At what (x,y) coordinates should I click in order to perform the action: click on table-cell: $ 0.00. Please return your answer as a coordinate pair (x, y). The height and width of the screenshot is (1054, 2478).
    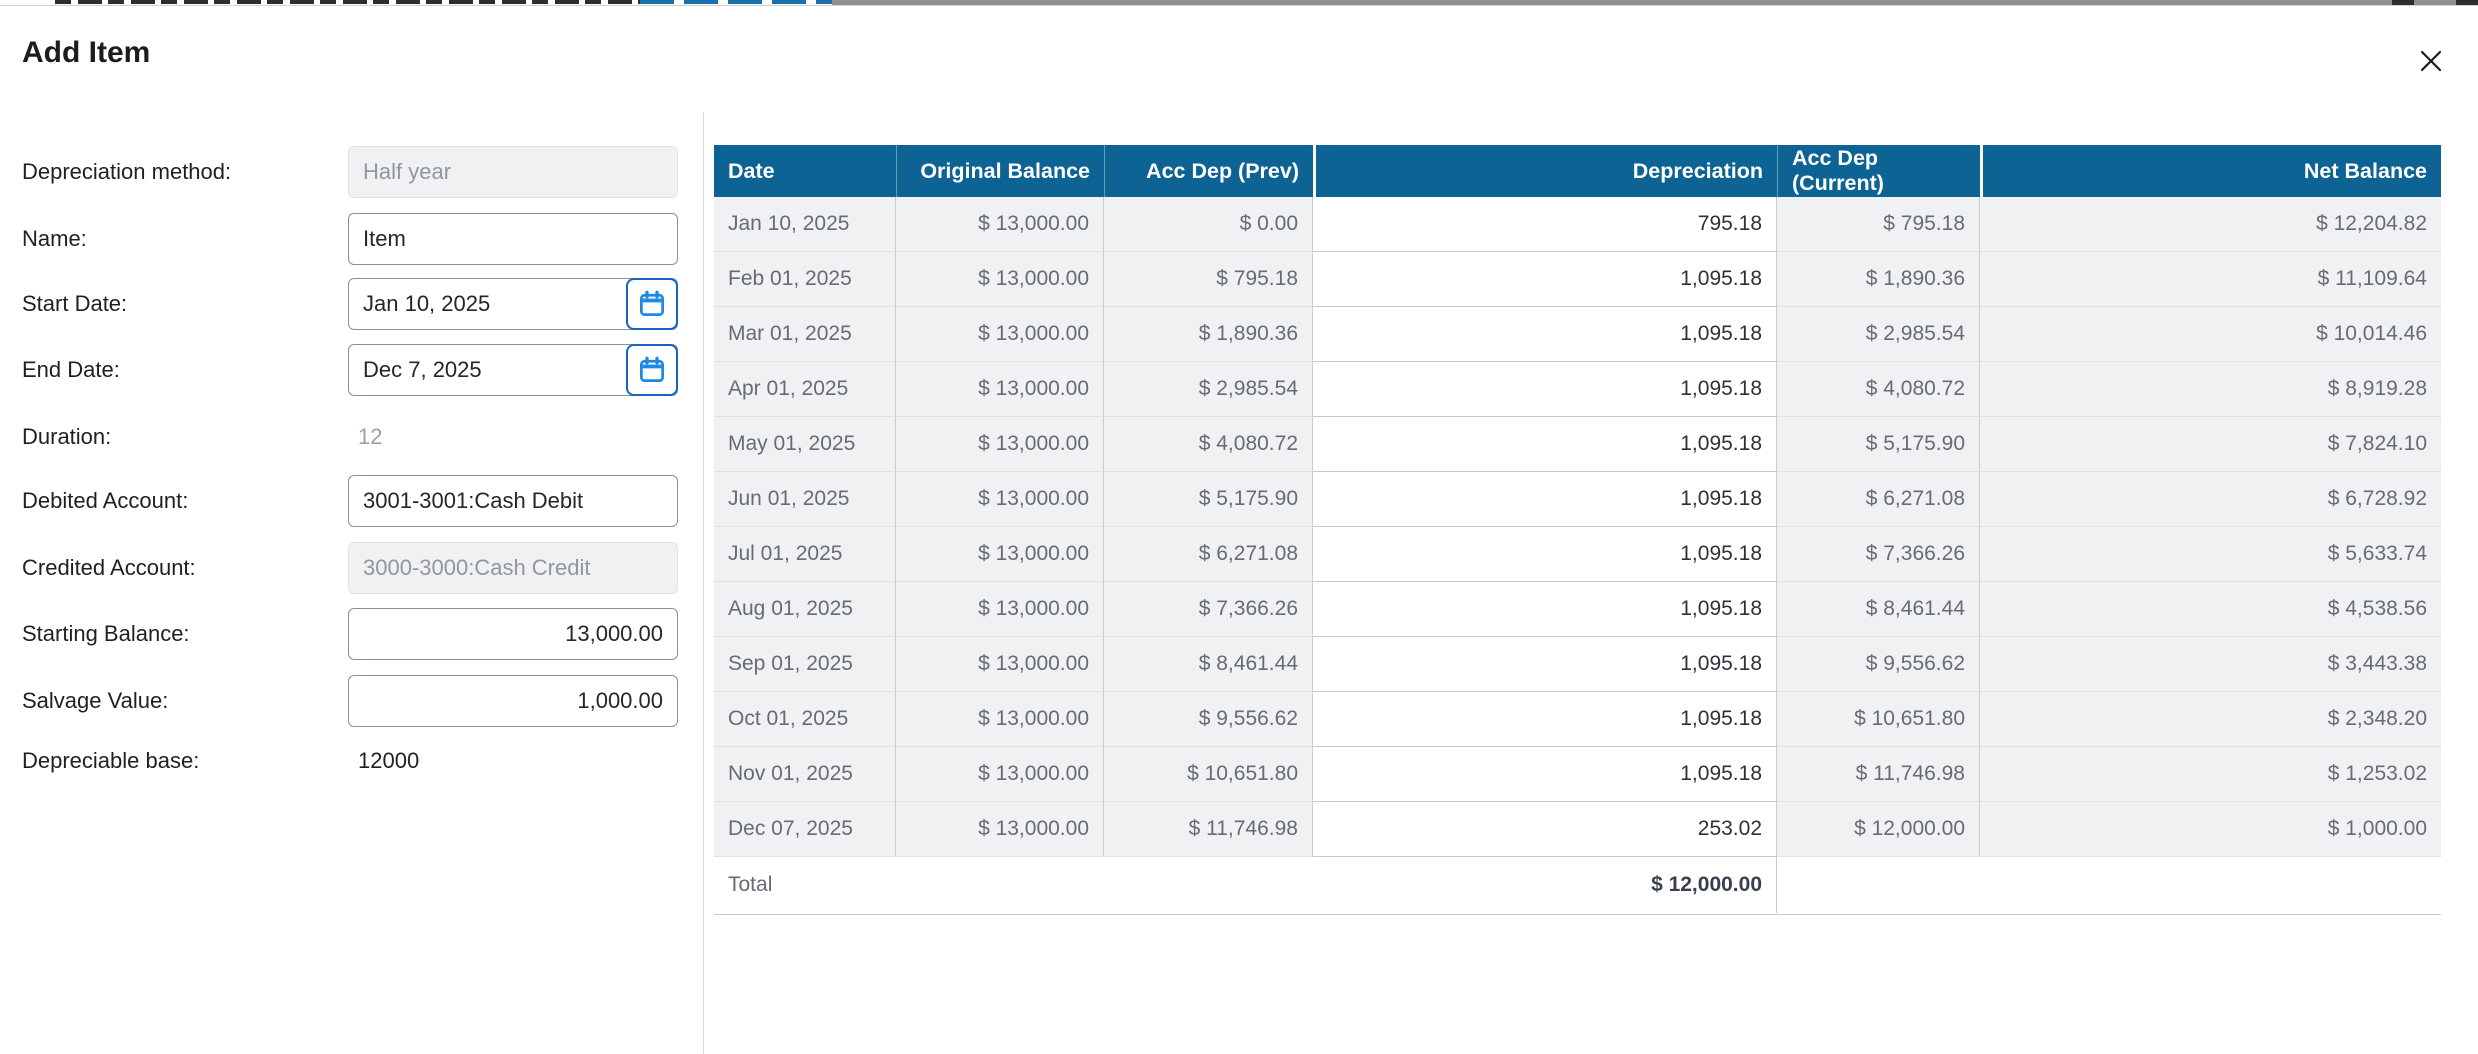
    Looking at the image, I should click on (1208, 224).